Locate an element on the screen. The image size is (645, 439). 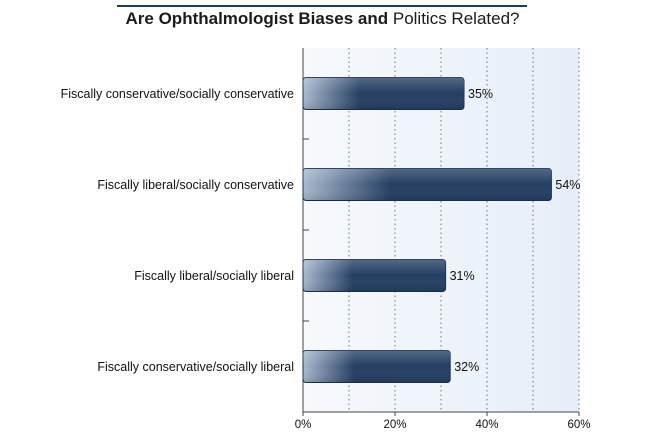
x-tick-label: 40% is located at coordinates (486, 425).